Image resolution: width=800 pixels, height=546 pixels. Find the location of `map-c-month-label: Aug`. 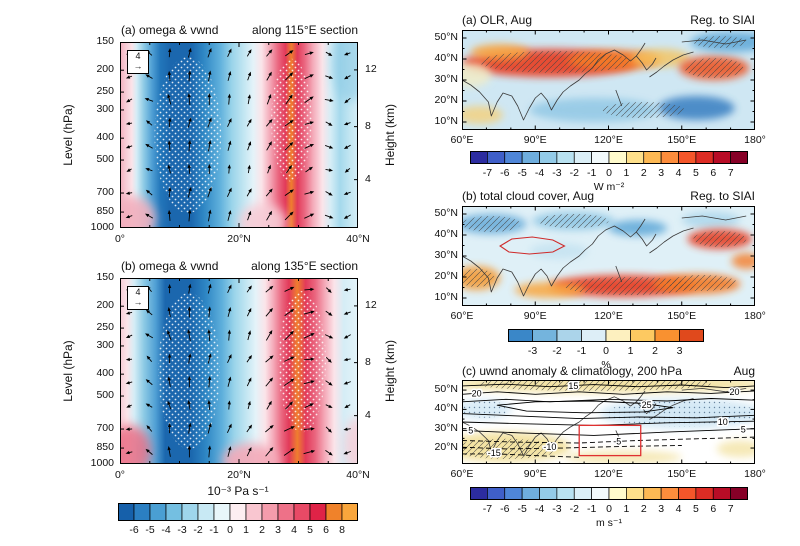

map-c-month-label: Aug is located at coordinates (744, 371).